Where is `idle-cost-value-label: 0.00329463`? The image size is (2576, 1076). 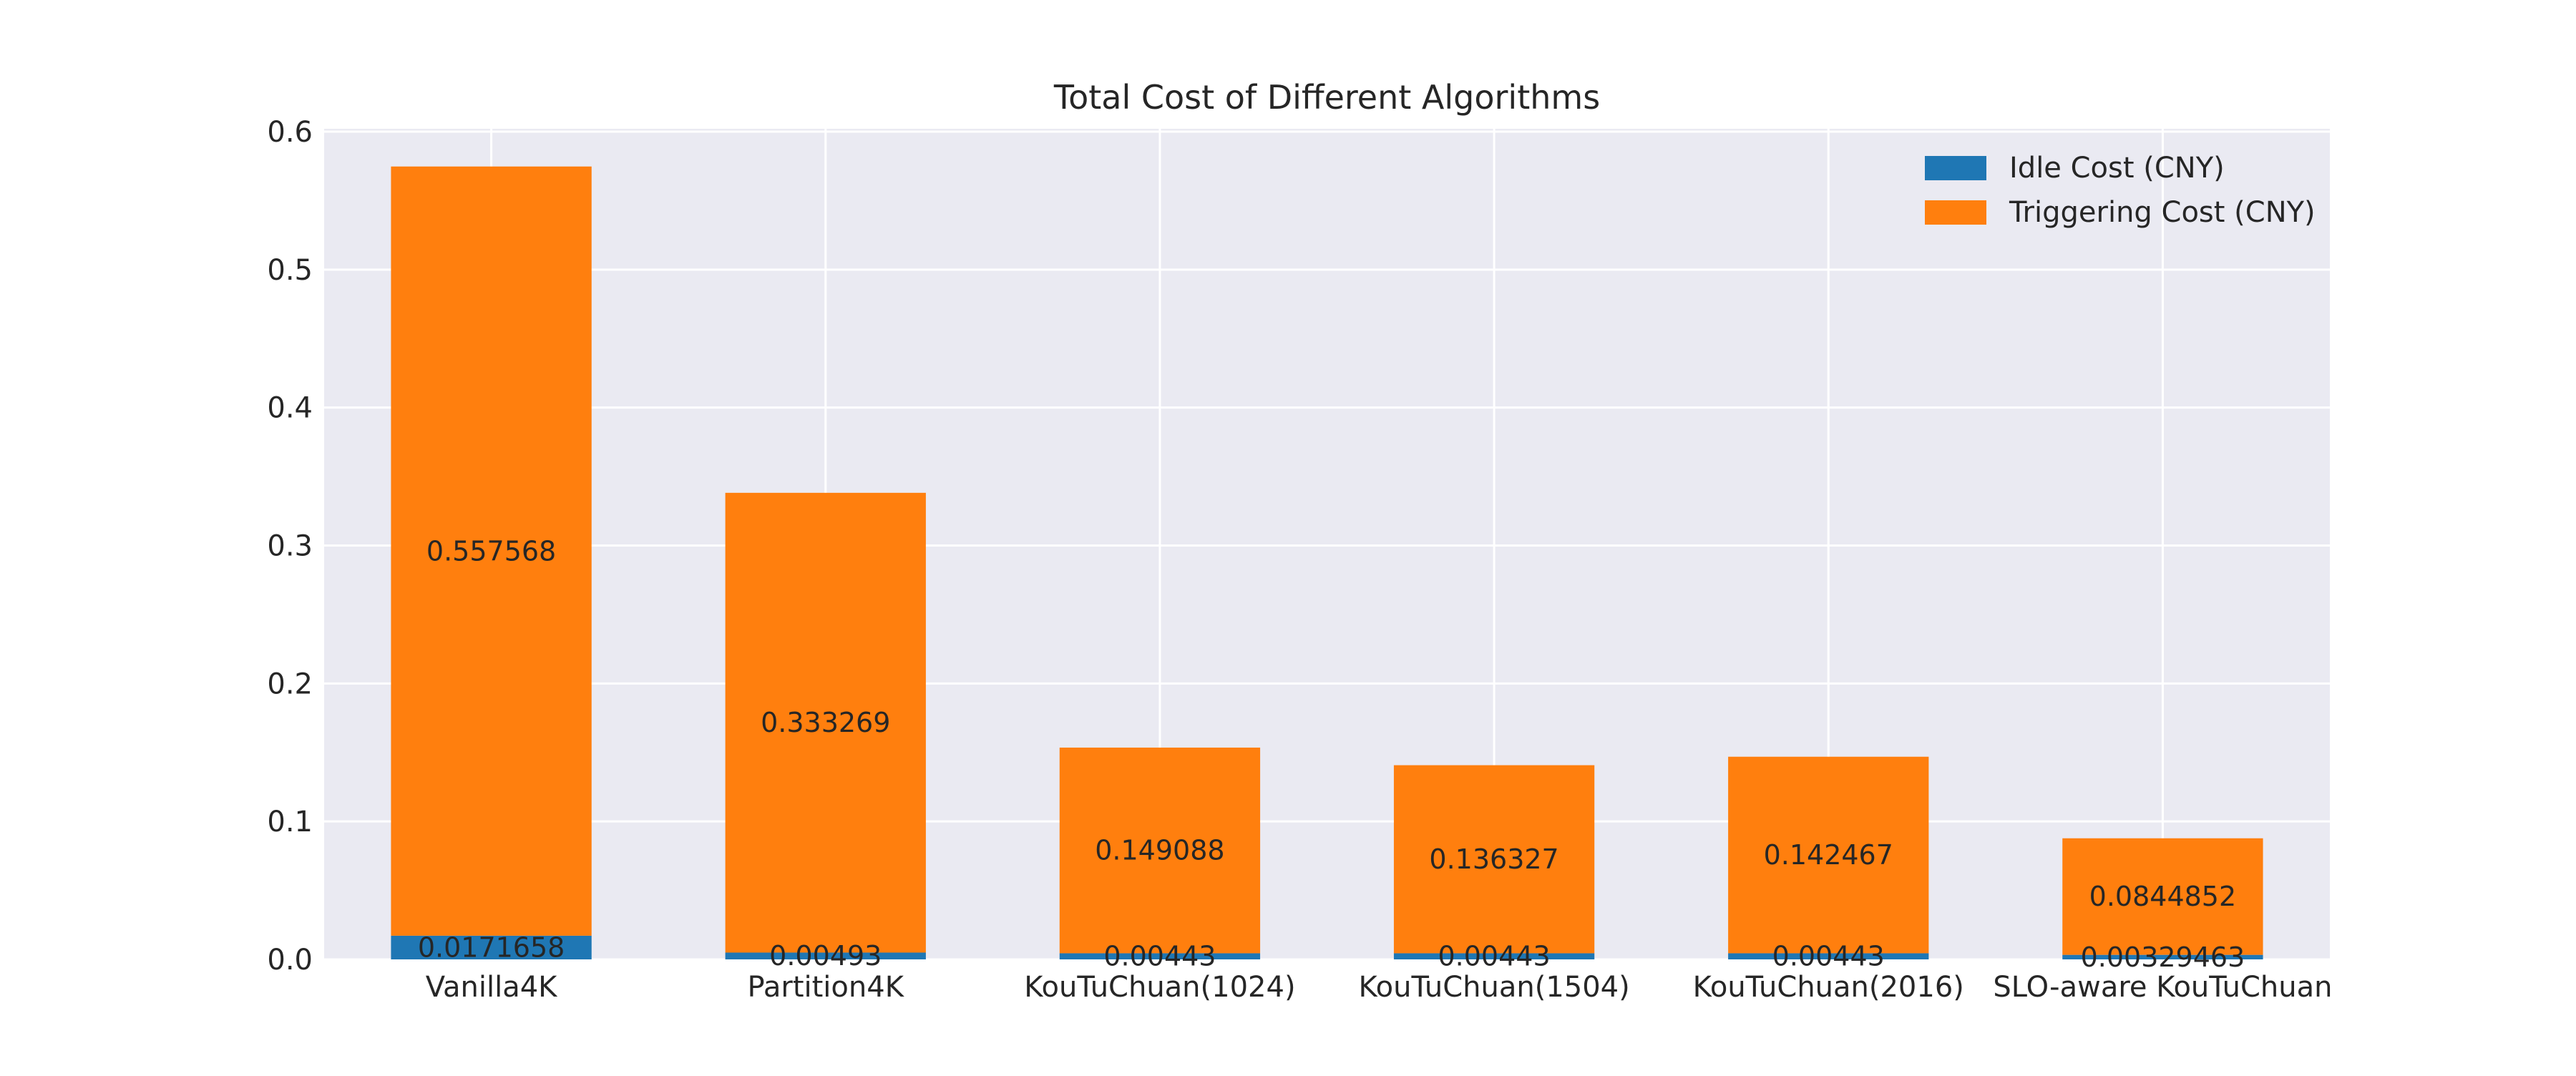
idle-cost-value-label: 0.00329463 is located at coordinates (2163, 958).